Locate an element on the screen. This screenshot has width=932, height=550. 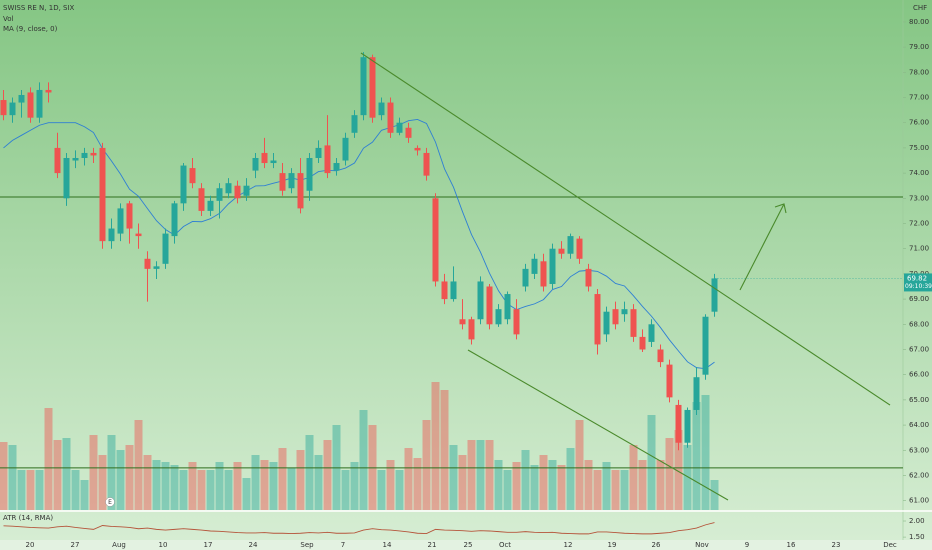
x-tick-label: 23 is located at coordinates (836, 545).